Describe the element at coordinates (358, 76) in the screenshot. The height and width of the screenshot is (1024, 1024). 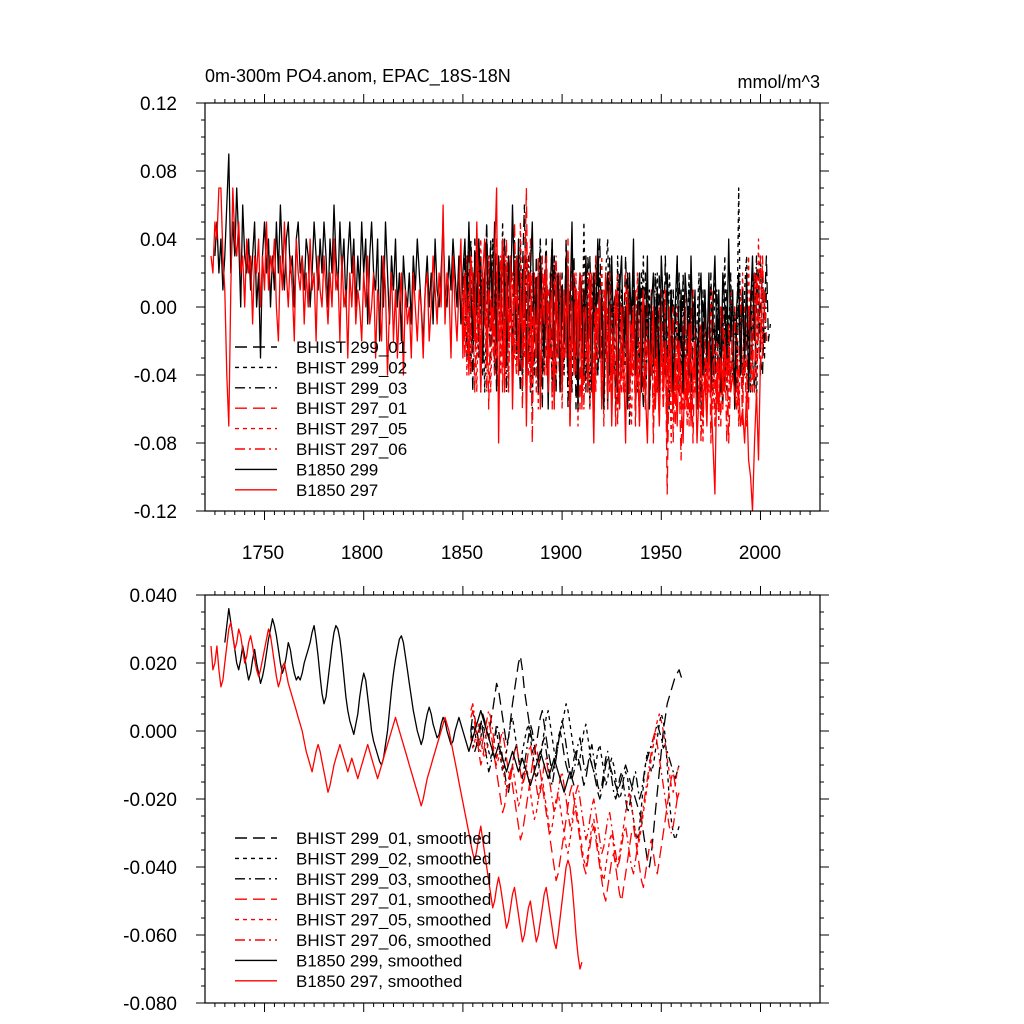
I see `chart-title: 0m-300m PO4.anom, EPAC_18S-18N` at that location.